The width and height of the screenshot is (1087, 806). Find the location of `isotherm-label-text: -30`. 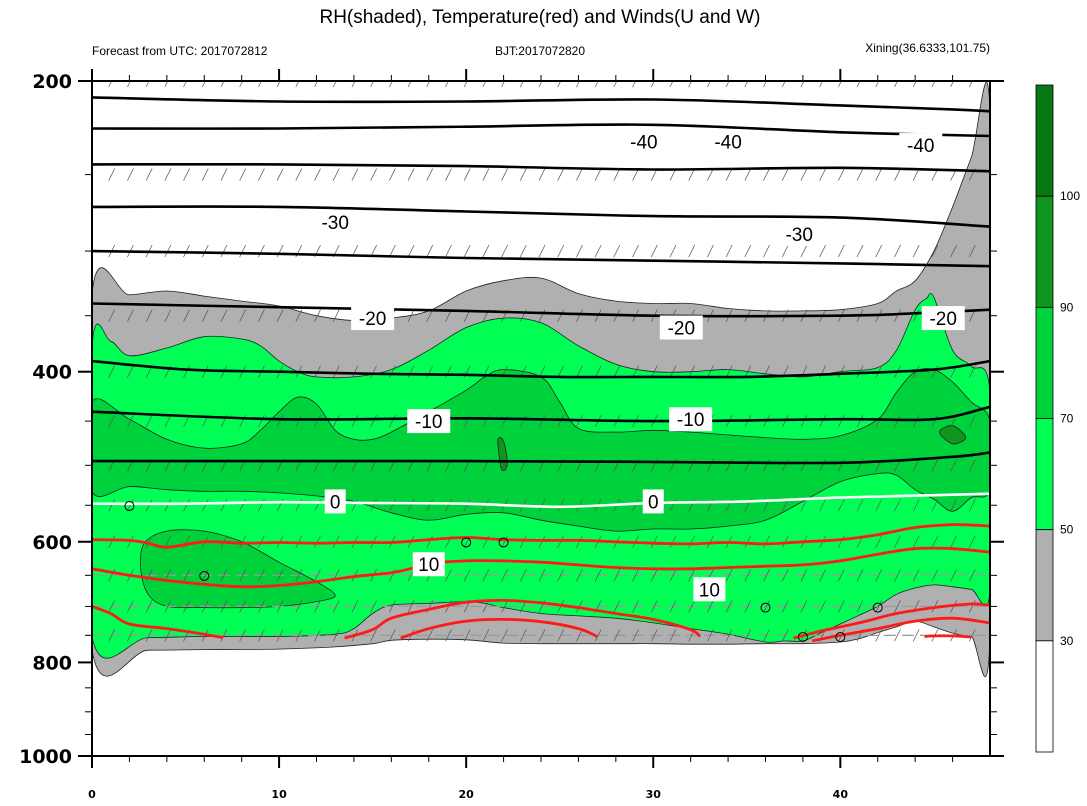

isotherm-label-text: -30 is located at coordinates (334, 223).